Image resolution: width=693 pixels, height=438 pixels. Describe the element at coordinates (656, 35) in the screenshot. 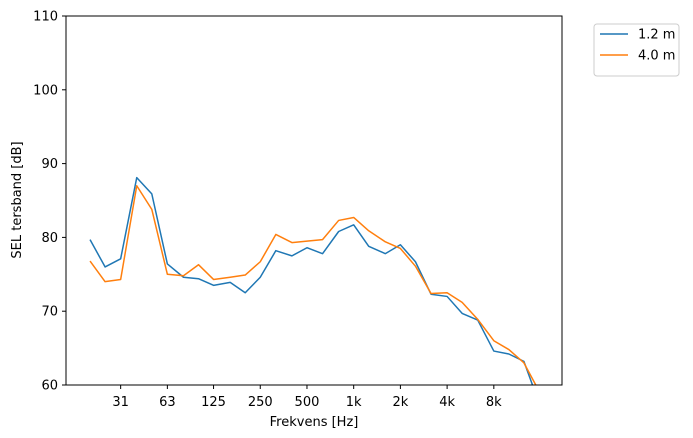

I see `legend-label-1: 1.2 m` at that location.